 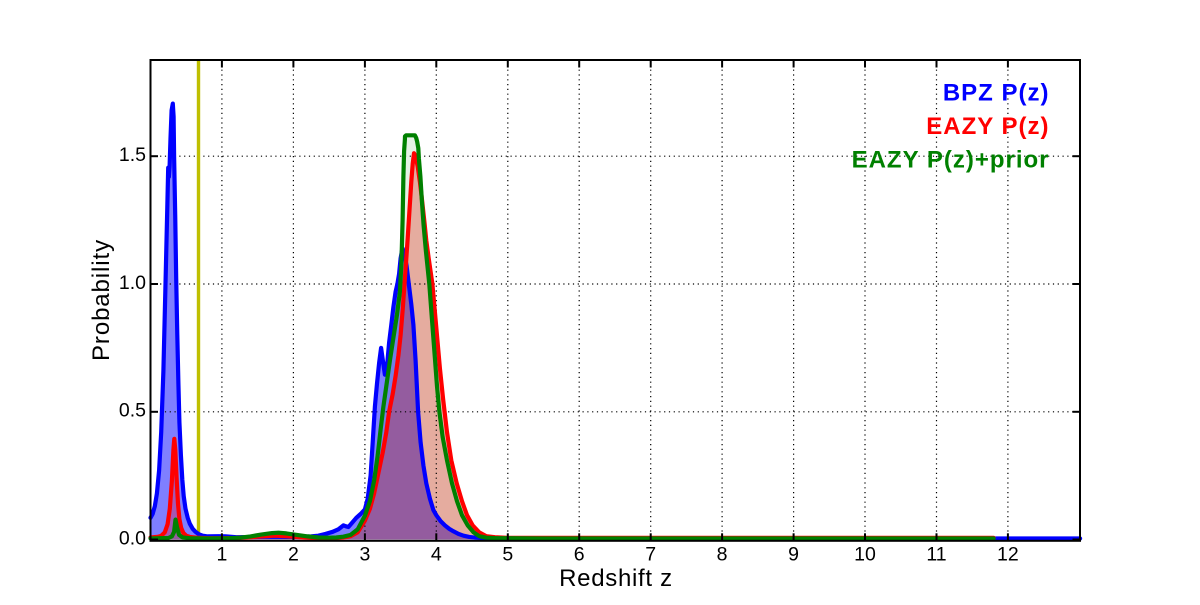 What do you see at coordinates (793, 555) in the screenshot?
I see `svg-text: 9` at bounding box center [793, 555].